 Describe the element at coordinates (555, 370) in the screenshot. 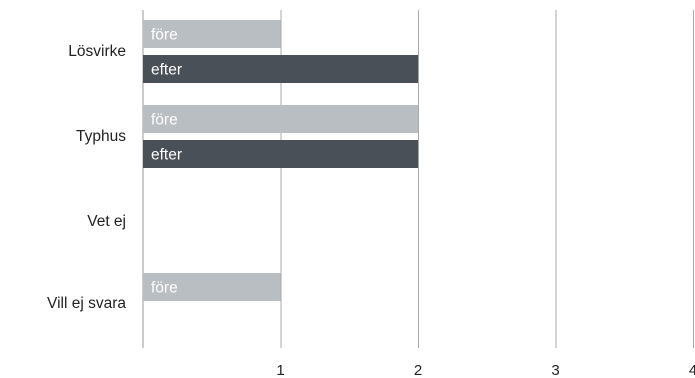

I see `x-tick-label: 3` at that location.